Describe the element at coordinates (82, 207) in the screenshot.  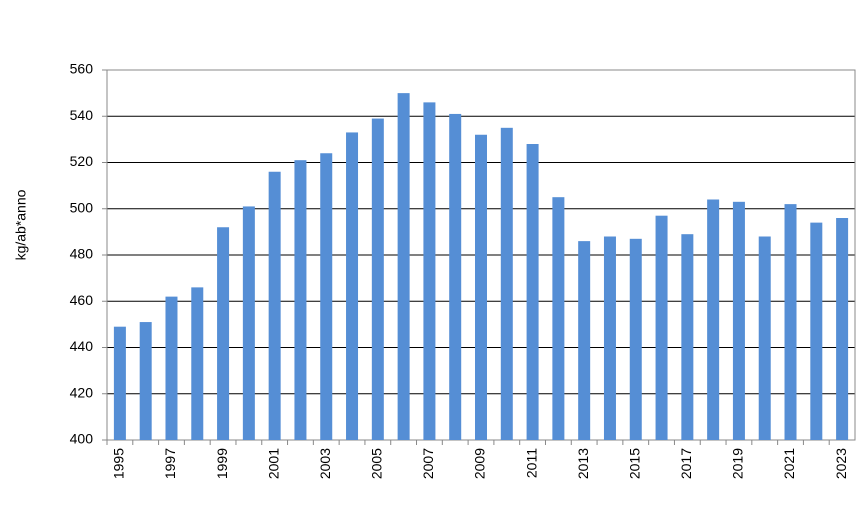
I see `y-tick-label: 500` at that location.